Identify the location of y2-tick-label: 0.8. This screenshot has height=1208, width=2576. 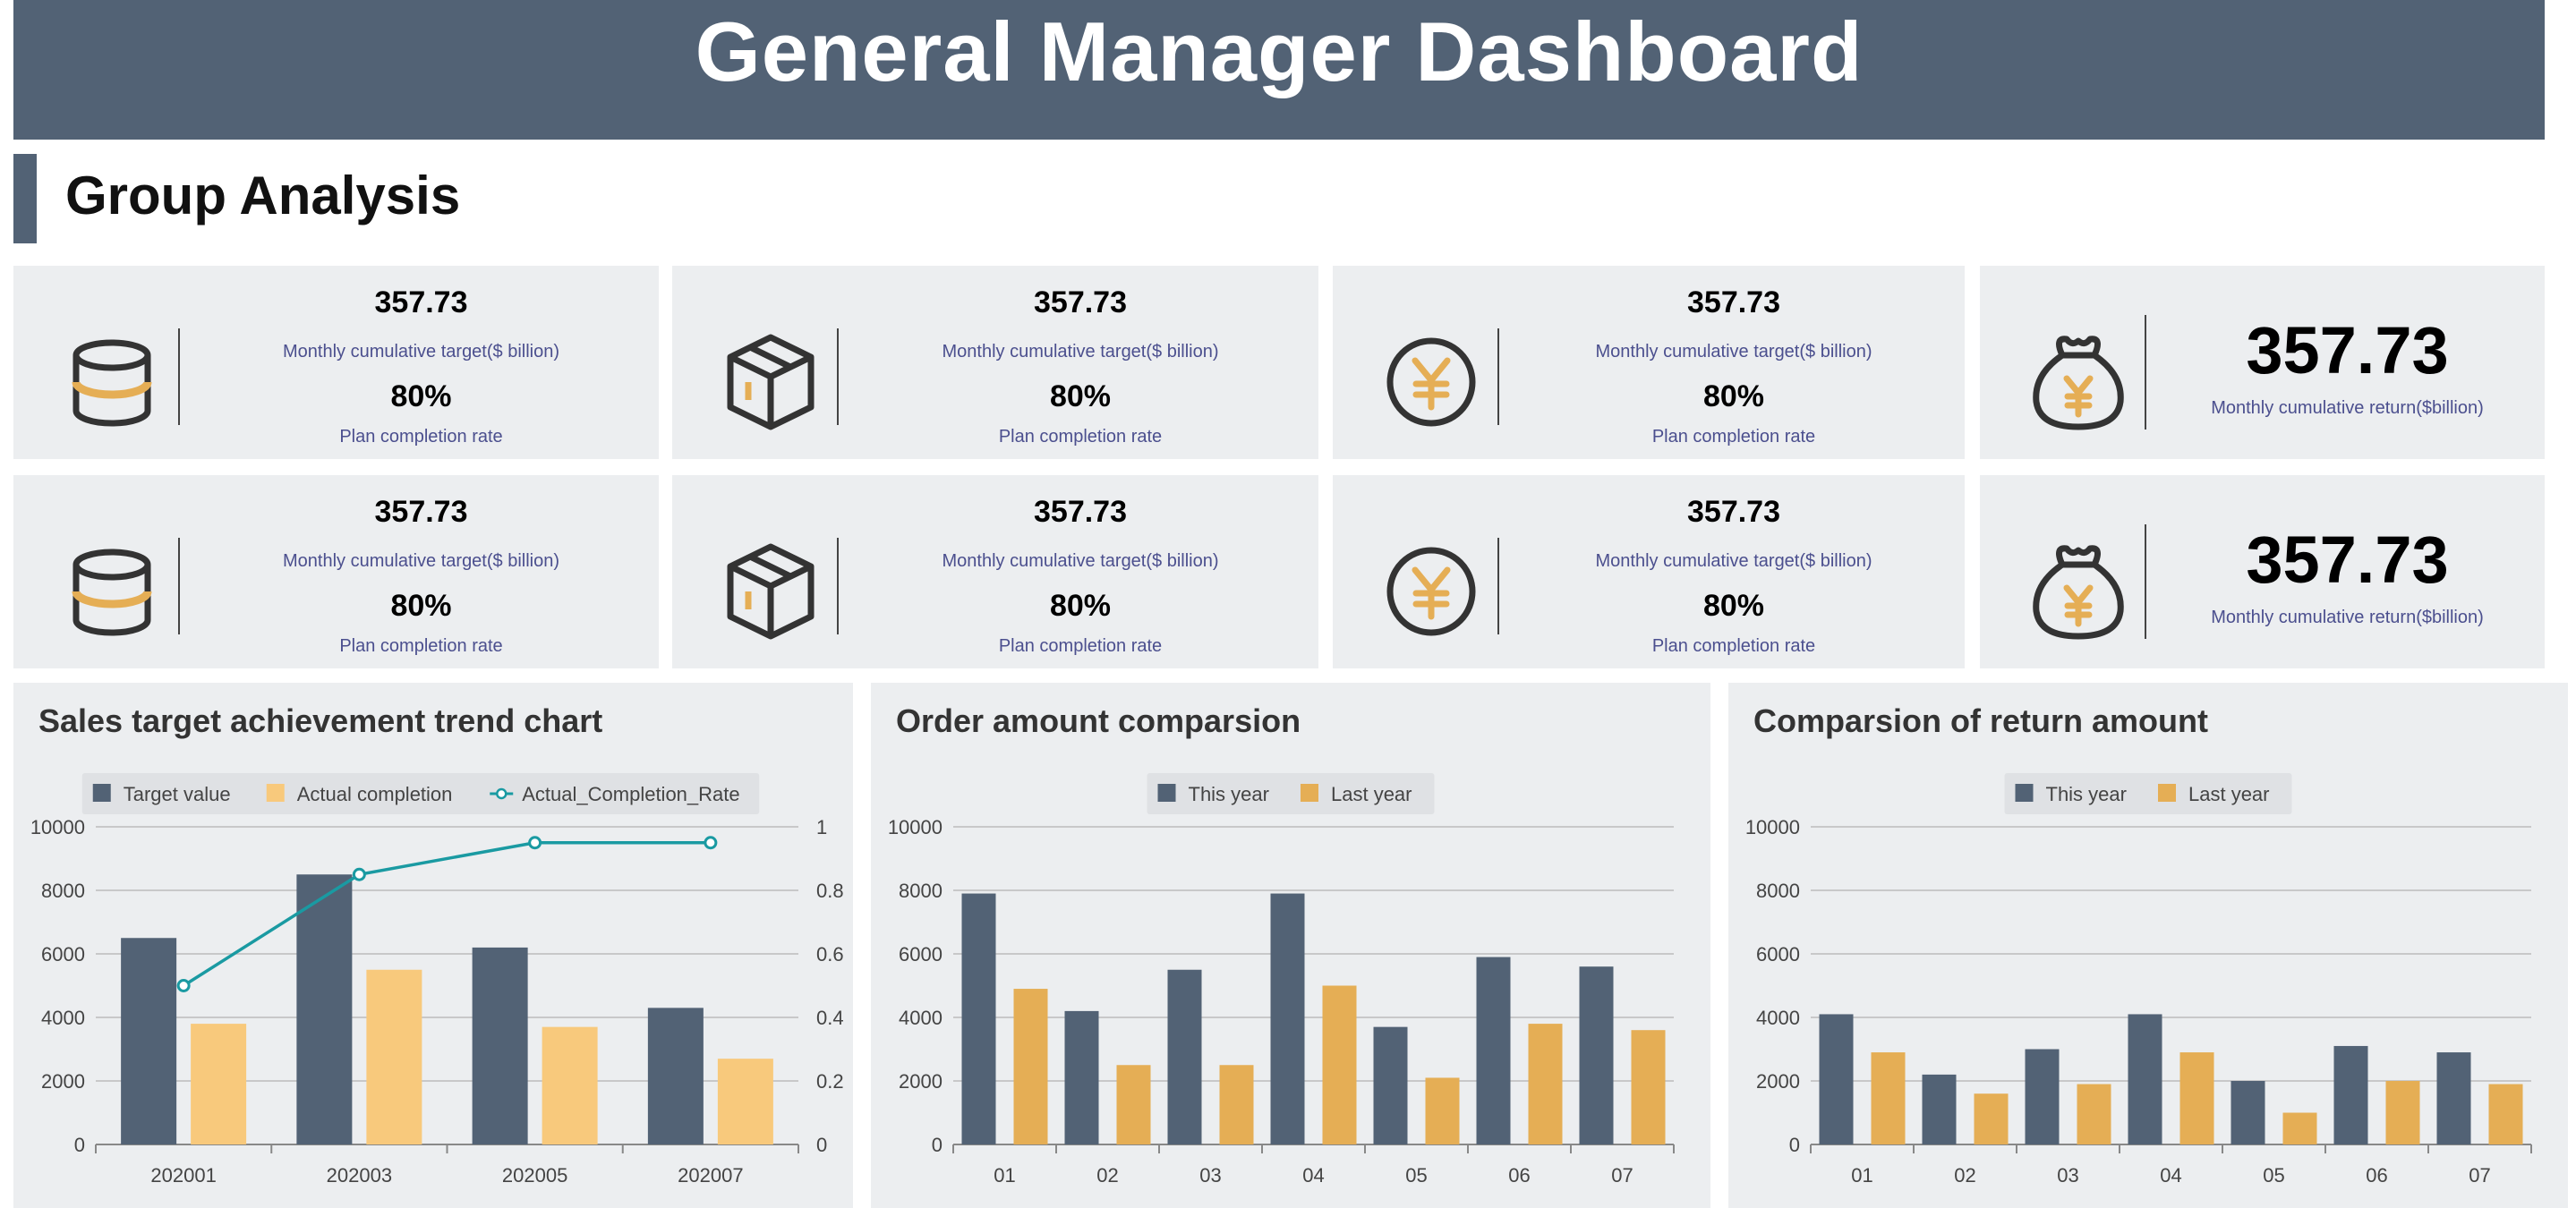
(830, 891).